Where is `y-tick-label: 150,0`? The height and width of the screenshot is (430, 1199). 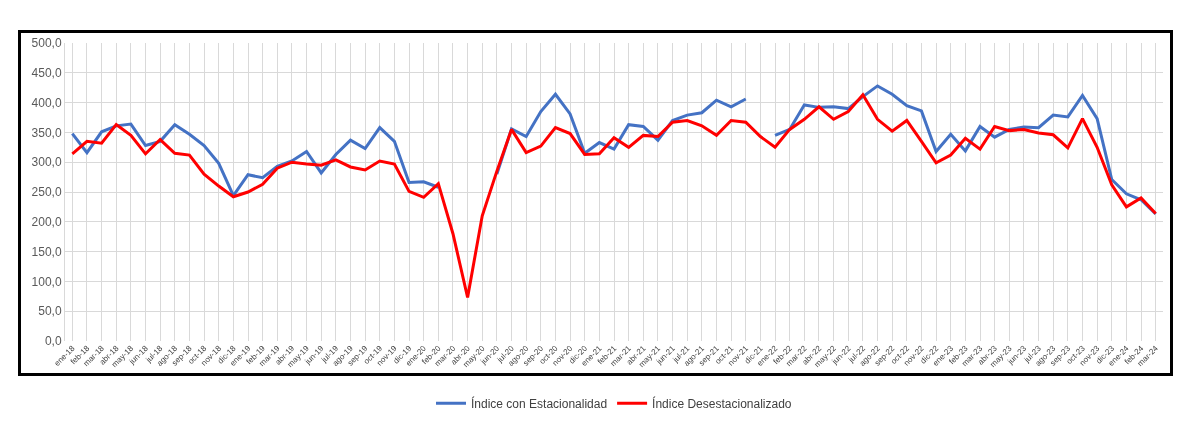 y-tick-label: 150,0 is located at coordinates (46, 251).